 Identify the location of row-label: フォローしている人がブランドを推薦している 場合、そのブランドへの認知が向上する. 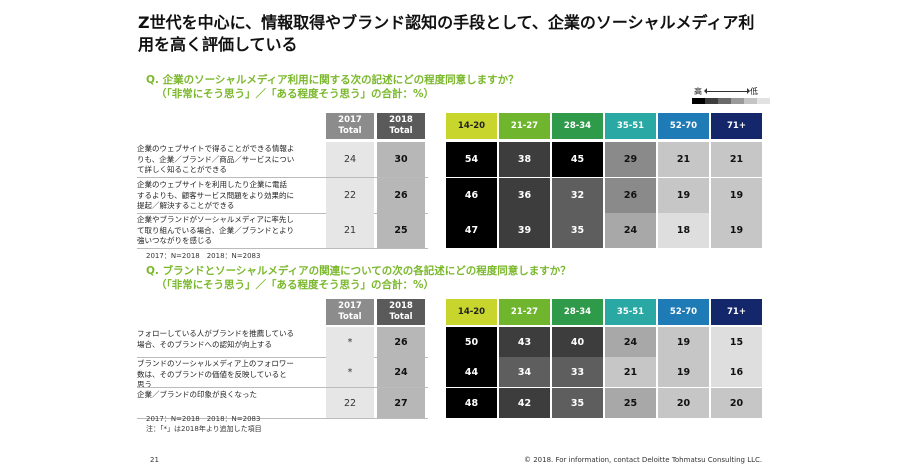
(229, 339).